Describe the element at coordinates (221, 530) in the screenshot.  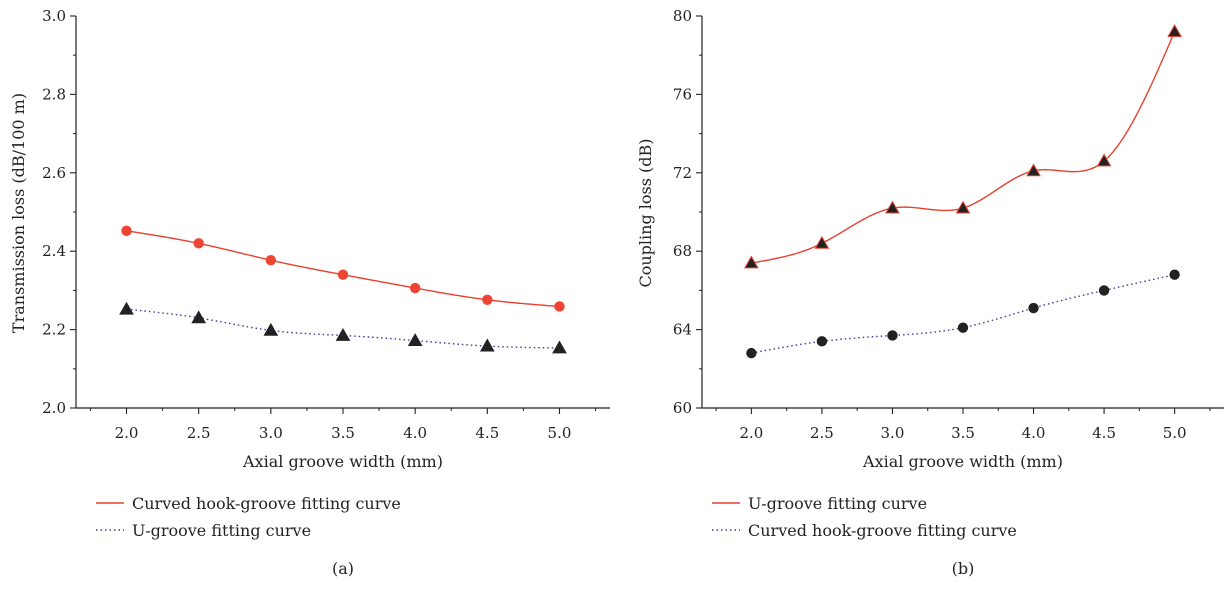
I see `legend-label-u-groove: U-groove fitting curve` at that location.